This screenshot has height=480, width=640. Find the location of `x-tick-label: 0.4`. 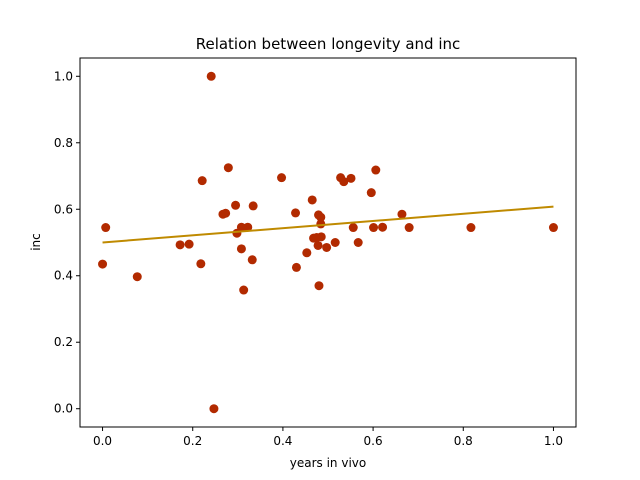

x-tick-label: 0.4 is located at coordinates (282, 441).